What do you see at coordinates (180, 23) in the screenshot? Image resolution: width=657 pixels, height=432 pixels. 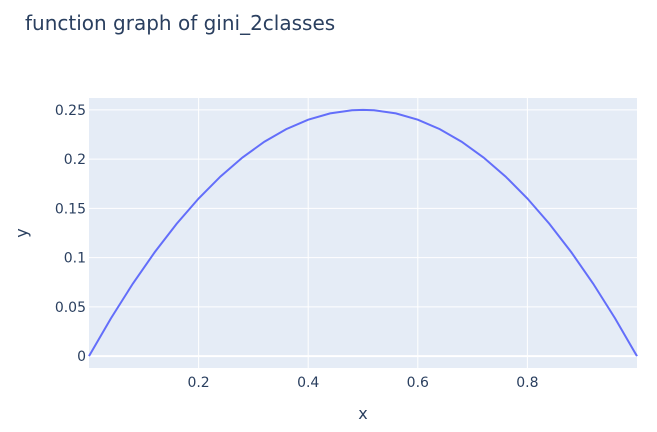 I see `chart-title: function graph of gini_2classes` at bounding box center [180, 23].